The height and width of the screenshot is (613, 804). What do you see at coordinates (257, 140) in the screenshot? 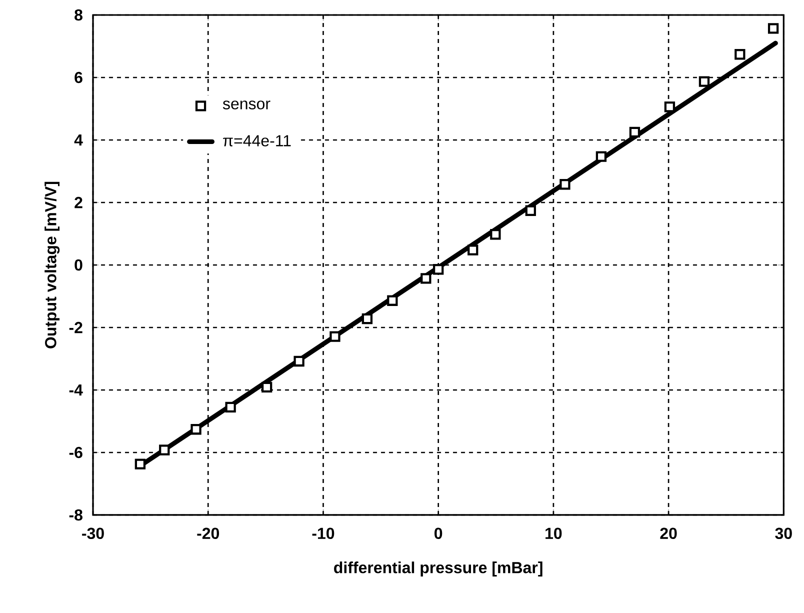
I see `legend-label: π=44e-11` at bounding box center [257, 140].